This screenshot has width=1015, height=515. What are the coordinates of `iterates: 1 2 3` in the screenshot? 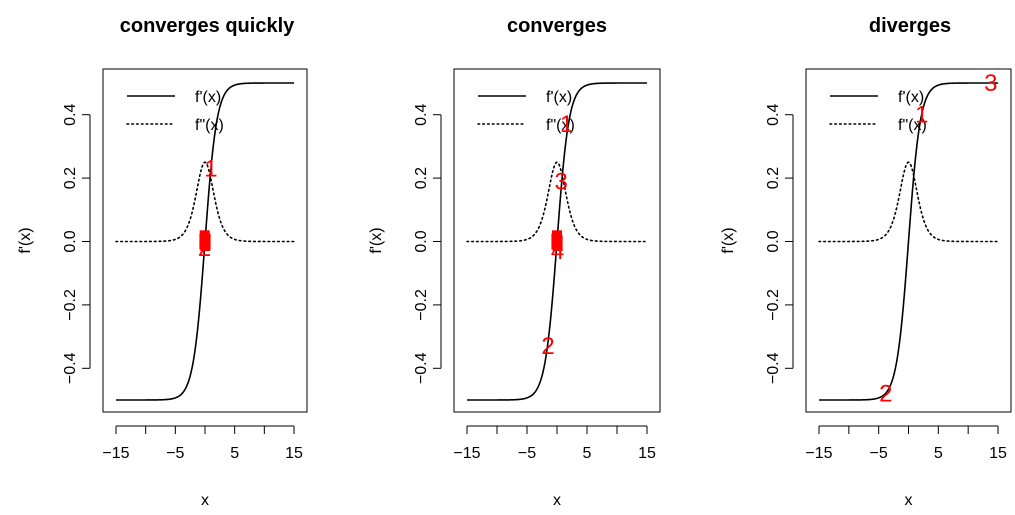 It's located at (938, 239).